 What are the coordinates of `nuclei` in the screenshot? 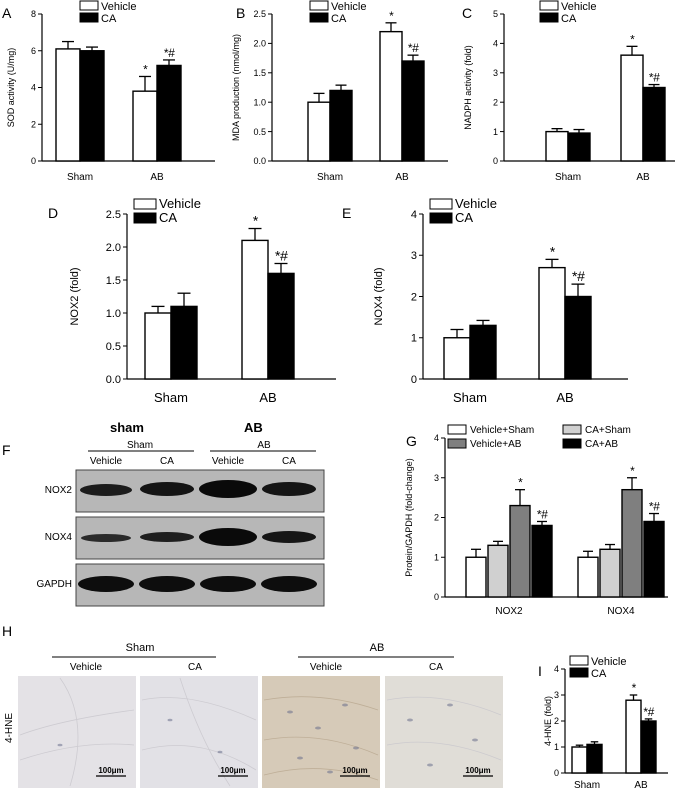 It's located at (267, 738).